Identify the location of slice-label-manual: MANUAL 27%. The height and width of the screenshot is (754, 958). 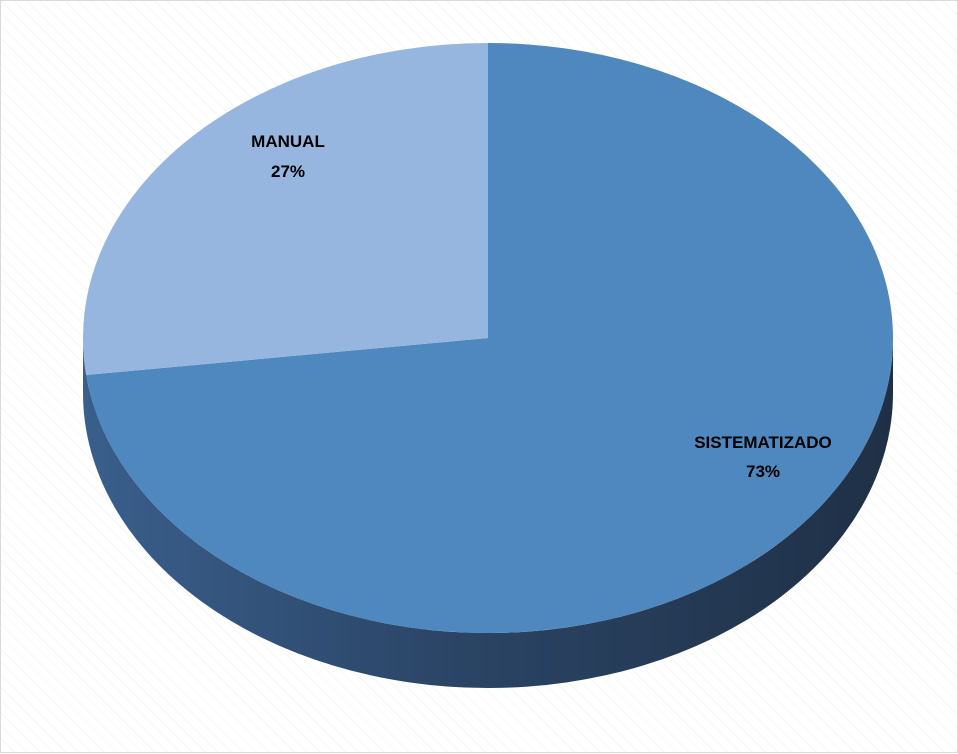
(288, 156).